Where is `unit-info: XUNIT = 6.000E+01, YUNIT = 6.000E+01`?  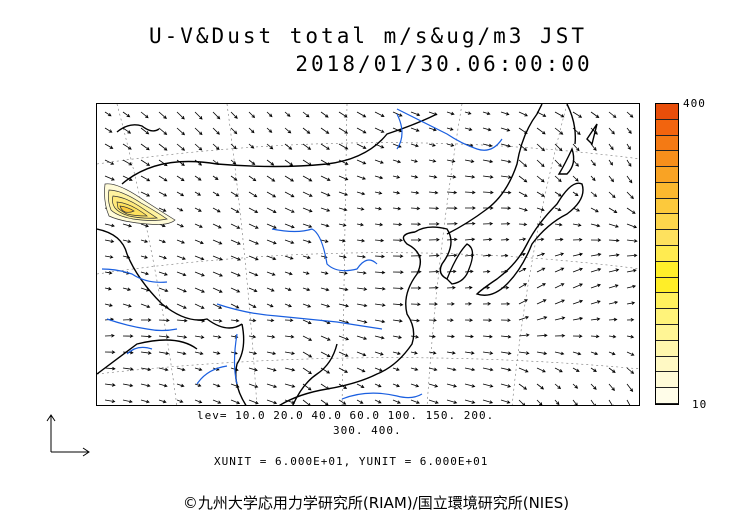 unit-info: XUNIT = 6.000E+01, YUNIT = 6.000E+01 is located at coordinates (351, 461).